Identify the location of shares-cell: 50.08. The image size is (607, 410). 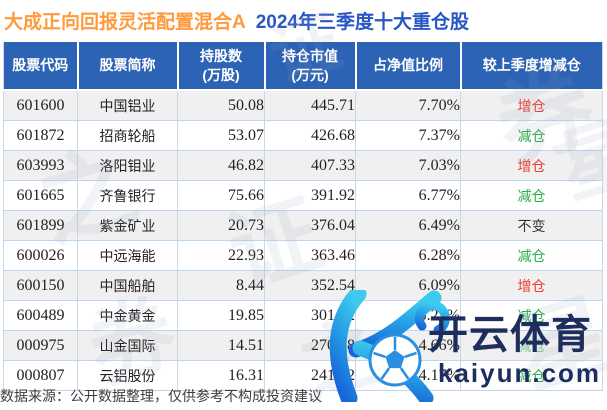
(221, 105).